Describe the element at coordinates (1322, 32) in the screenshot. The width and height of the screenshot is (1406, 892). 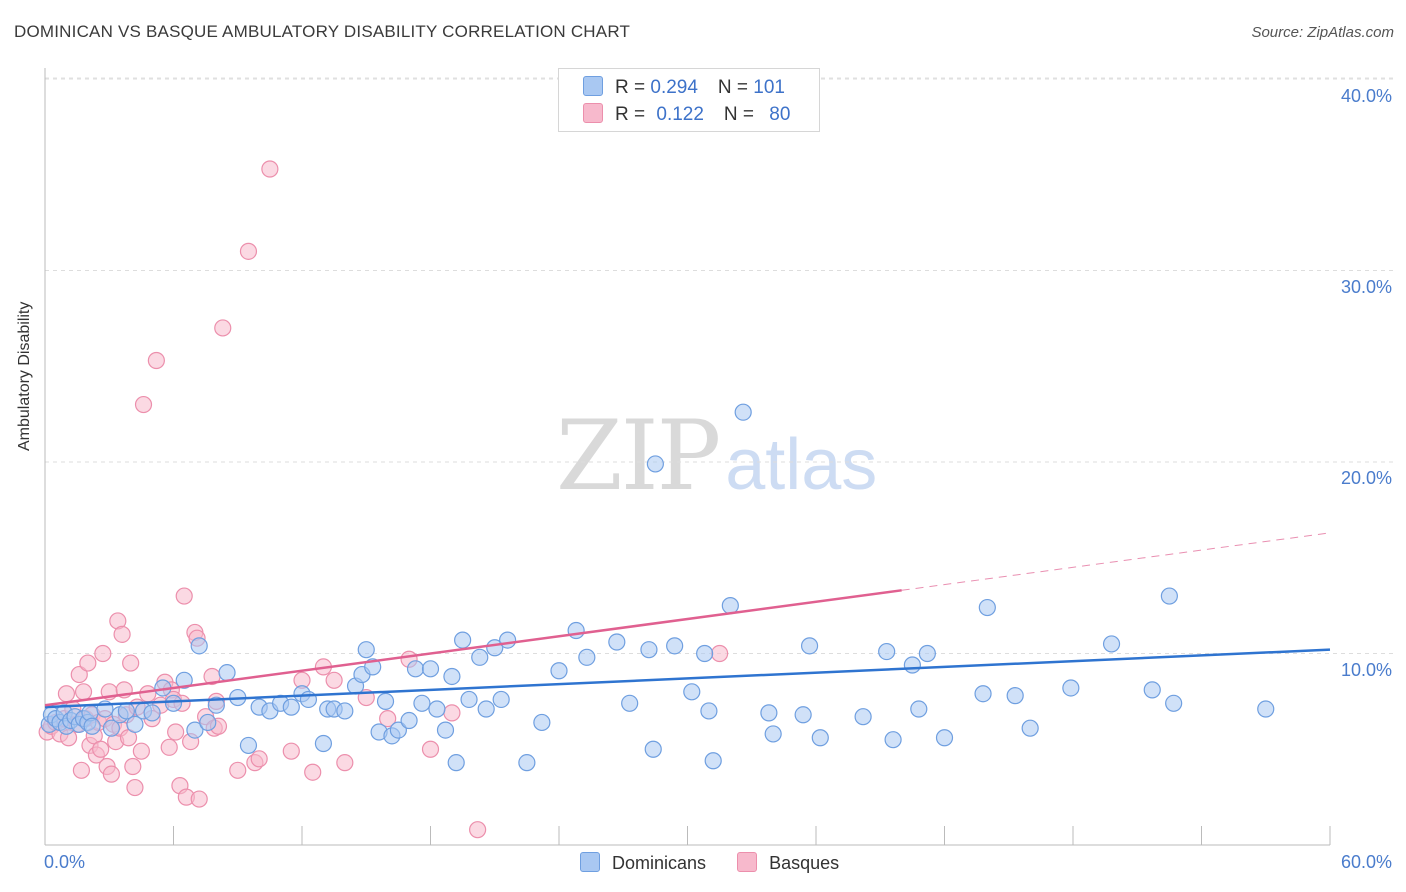
I see `source-label: Source: ZipAtlas.com` at that location.